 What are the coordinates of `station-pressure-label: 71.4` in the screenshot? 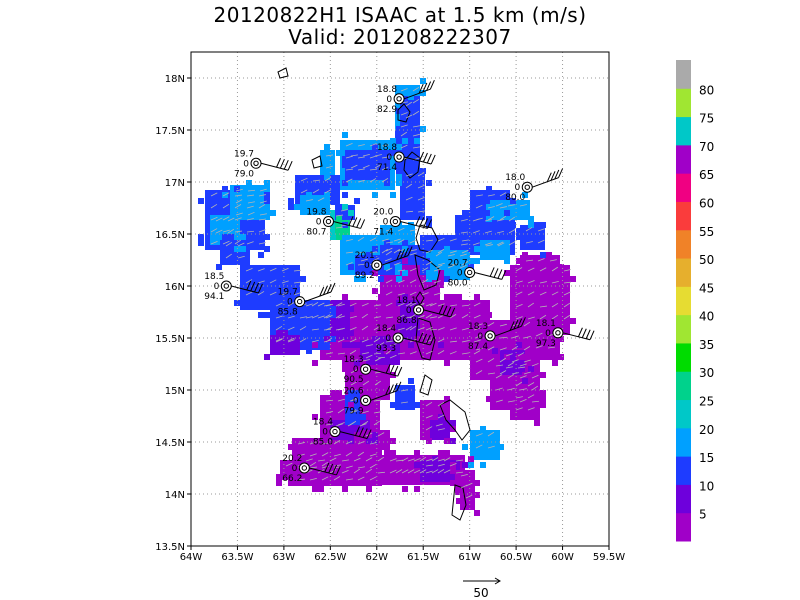 It's located at (383, 233).